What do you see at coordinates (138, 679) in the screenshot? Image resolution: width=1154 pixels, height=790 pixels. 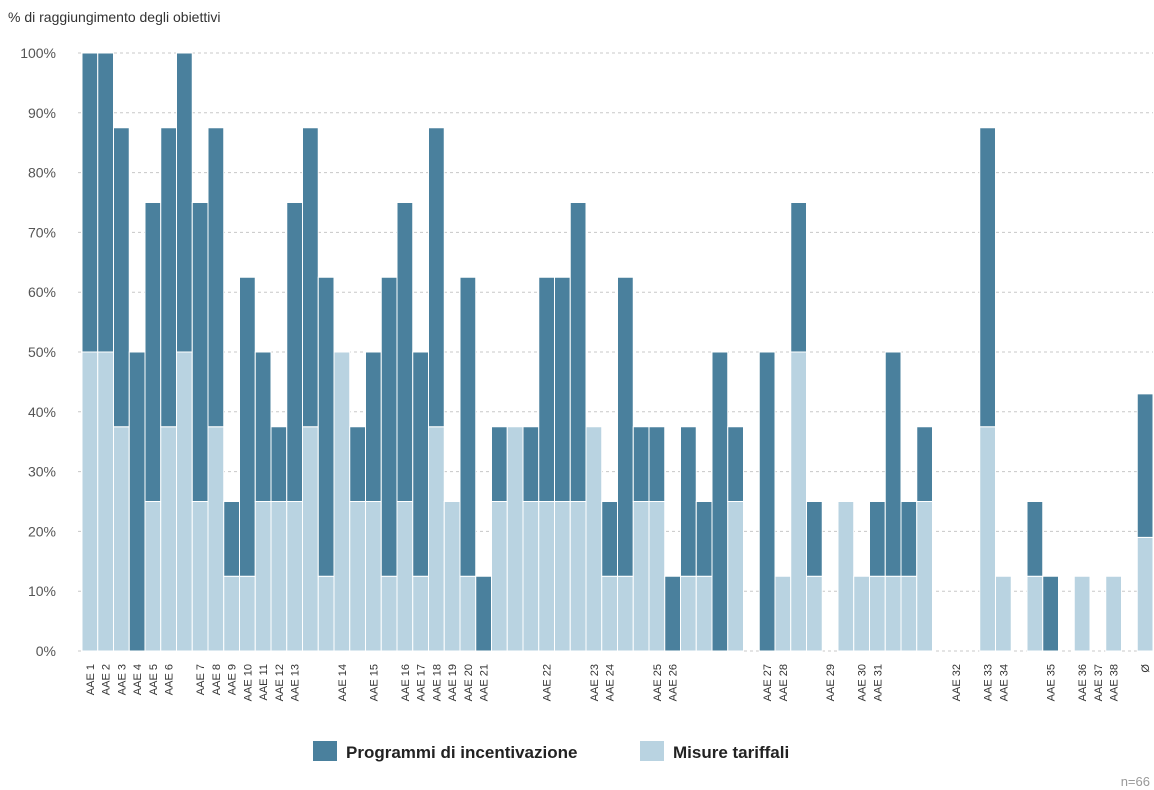 I see `x-tick-label: AAE 4` at bounding box center [138, 679].